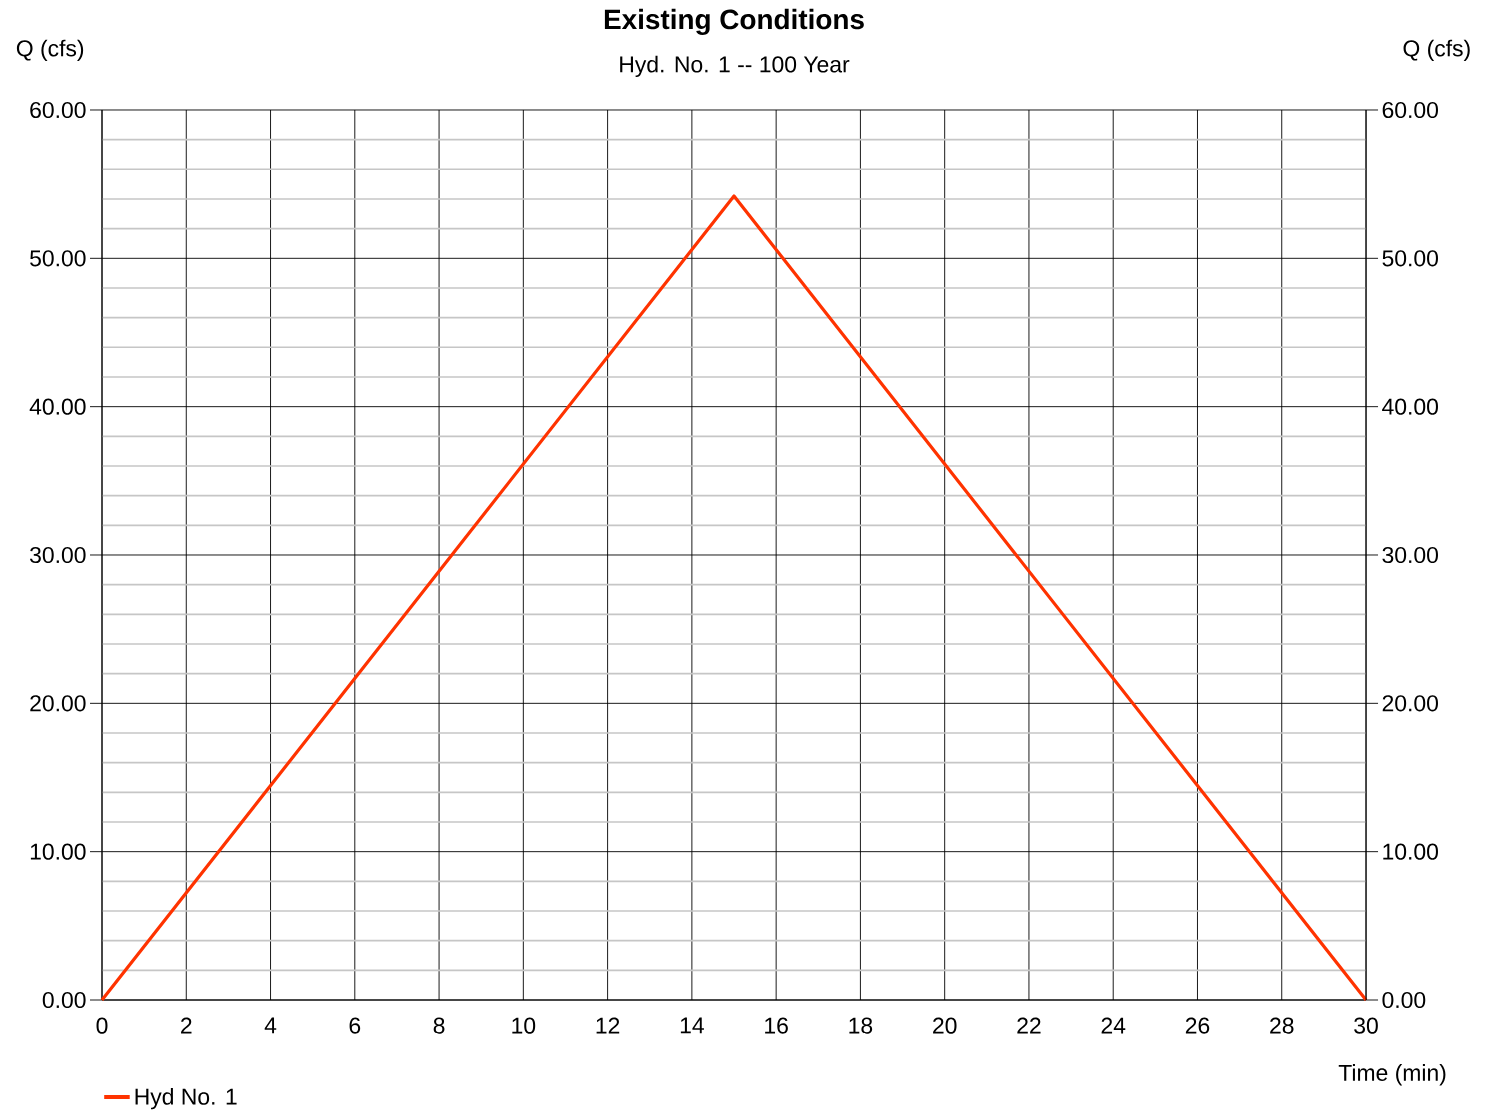  Describe the element at coordinates (1113, 1025) in the screenshot. I see `x-tick-label: 24` at that location.